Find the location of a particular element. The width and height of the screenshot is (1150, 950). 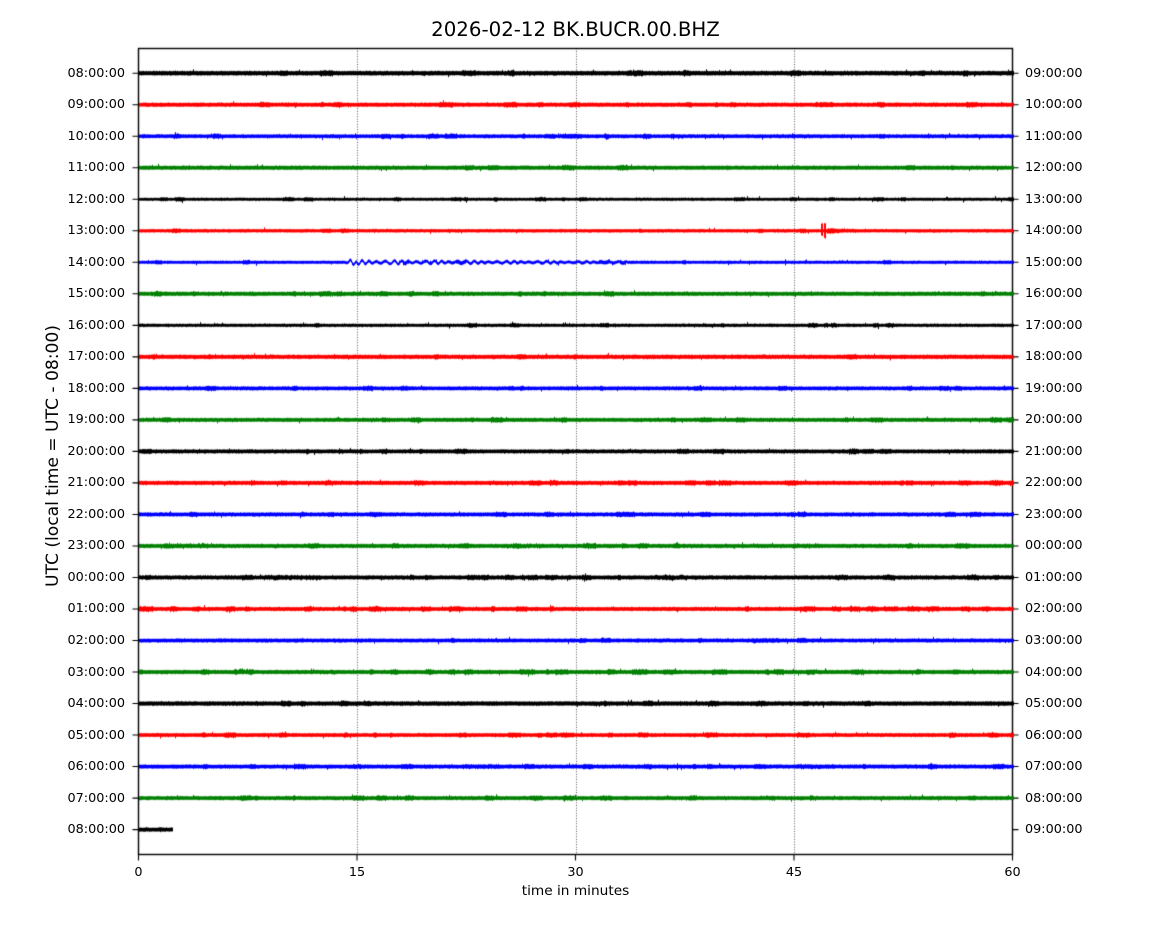

y-tick-label-left: 16:00:00 is located at coordinates (96, 325).